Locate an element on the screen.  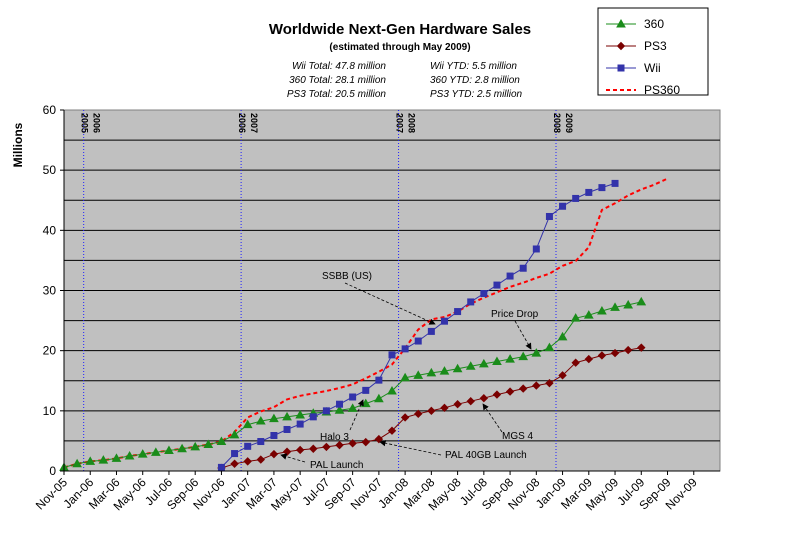
annotation-label-0: SSBB (US) is located at coordinates (347, 276).